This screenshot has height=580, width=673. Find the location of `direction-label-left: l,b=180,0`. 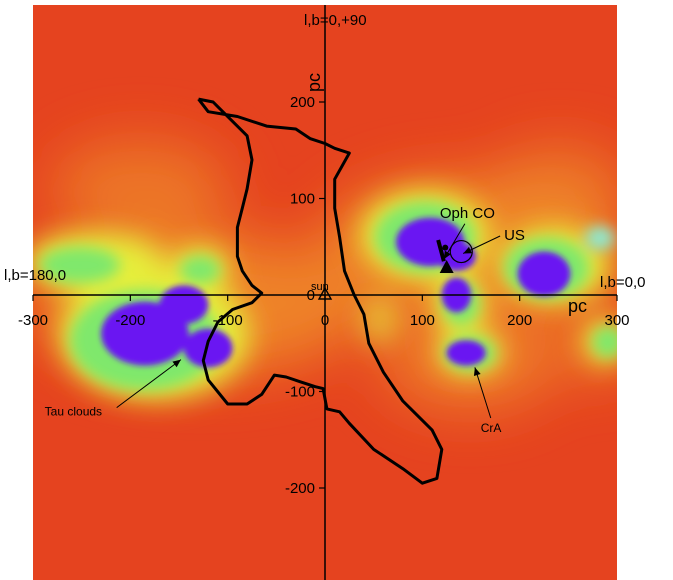

direction-label-left: l,b=180,0 is located at coordinates (35, 275).